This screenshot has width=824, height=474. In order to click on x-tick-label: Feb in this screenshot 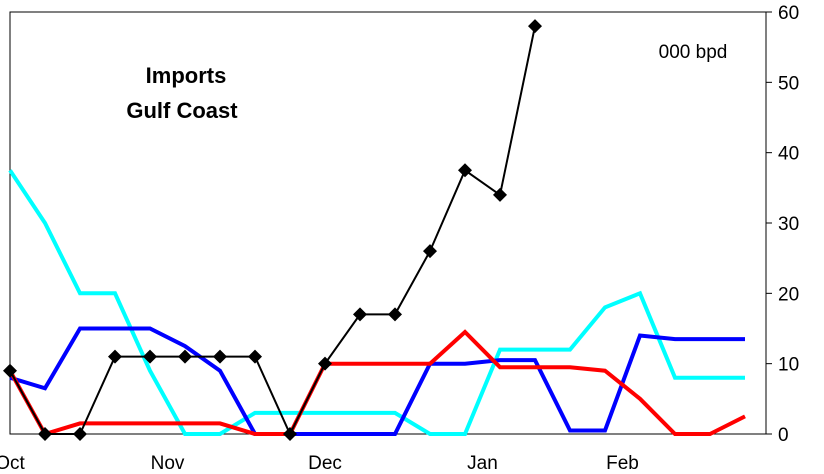, I will do `click(622, 463)`.